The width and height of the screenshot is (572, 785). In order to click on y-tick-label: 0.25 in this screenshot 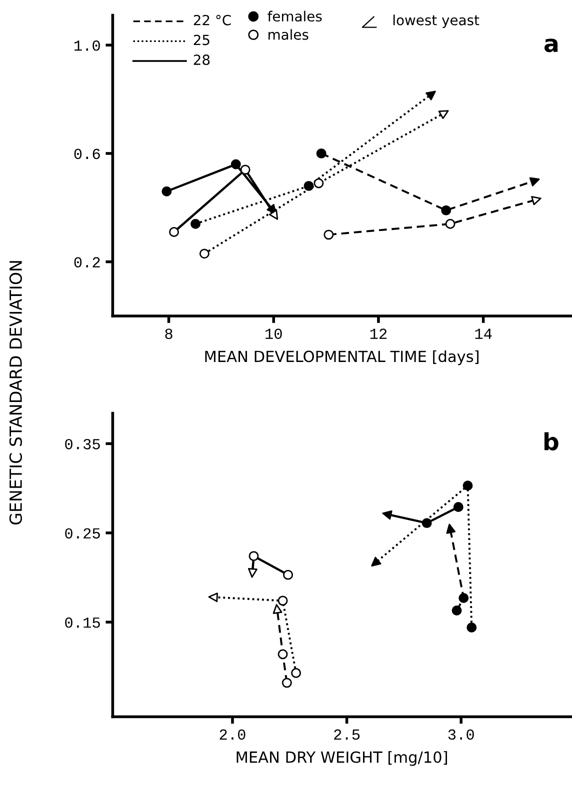, I will do `click(82, 533)`.